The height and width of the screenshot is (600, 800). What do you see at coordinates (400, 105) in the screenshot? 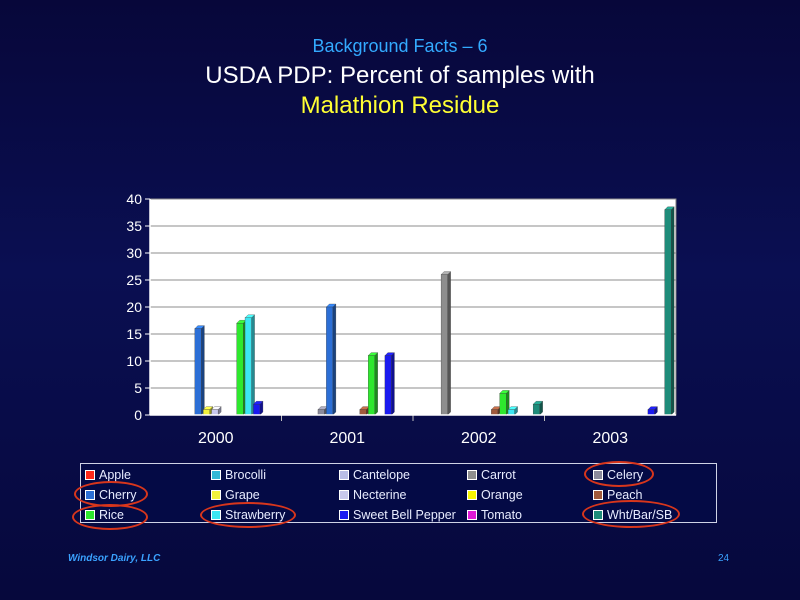
I see `slide-title-line2: Malathion Residue` at bounding box center [400, 105].